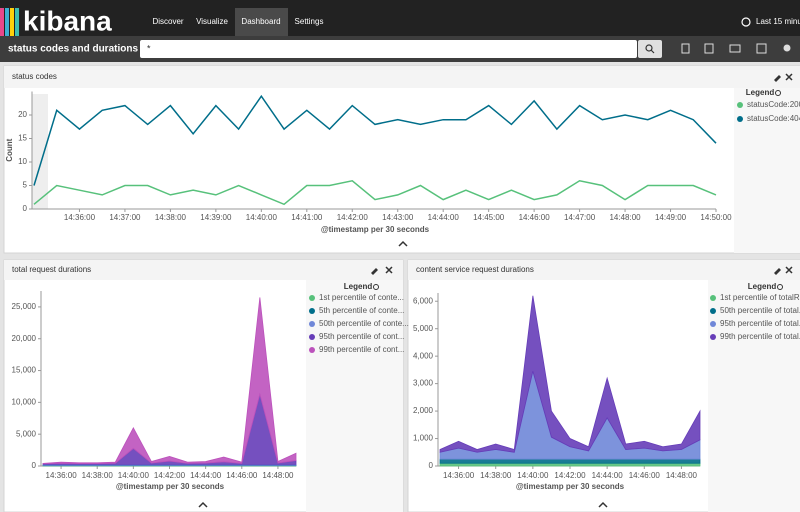  I want to click on time-picker: Last 15 minutes, so click(778, 21).